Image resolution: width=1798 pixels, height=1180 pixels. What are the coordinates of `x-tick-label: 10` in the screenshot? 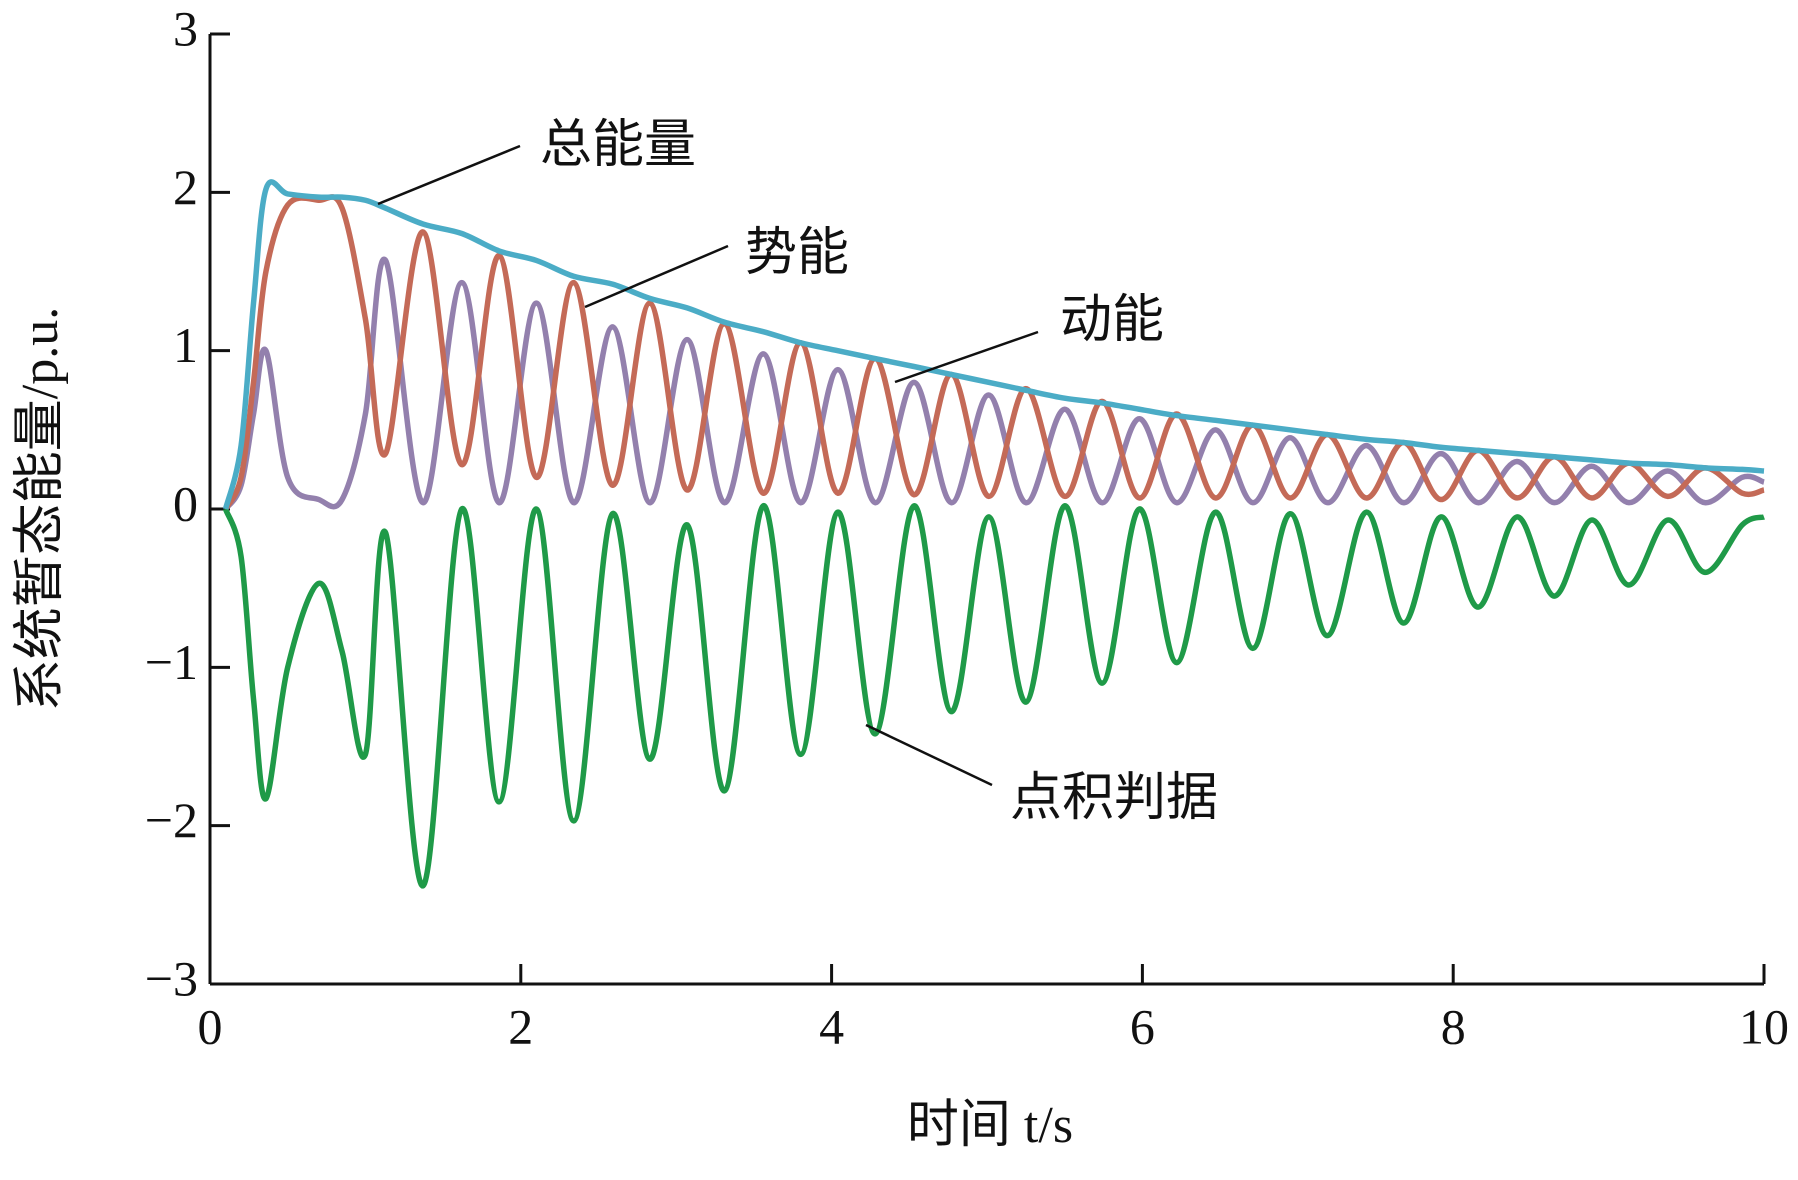 It's located at (1764, 1026).